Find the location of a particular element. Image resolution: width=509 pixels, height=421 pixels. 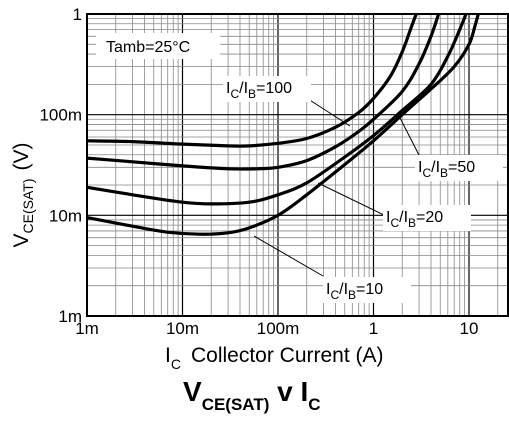

x-tick-label: 1m is located at coordinates (87, 328).